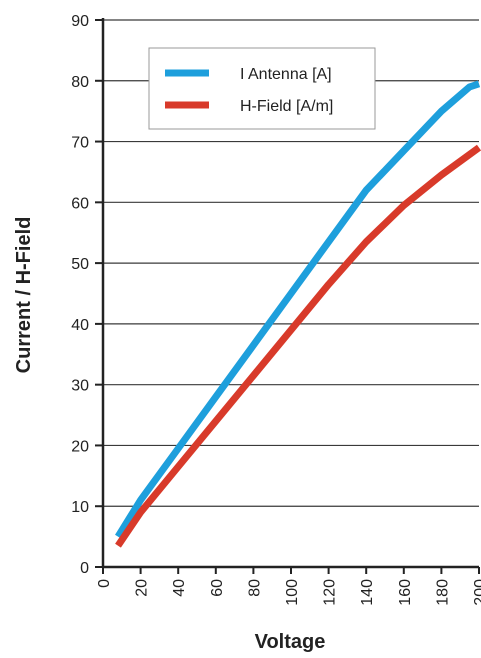 Image resolution: width=481 pixels, height=658 pixels. What do you see at coordinates (442, 592) in the screenshot?
I see `x-tick-label-180: 180` at bounding box center [442, 592].